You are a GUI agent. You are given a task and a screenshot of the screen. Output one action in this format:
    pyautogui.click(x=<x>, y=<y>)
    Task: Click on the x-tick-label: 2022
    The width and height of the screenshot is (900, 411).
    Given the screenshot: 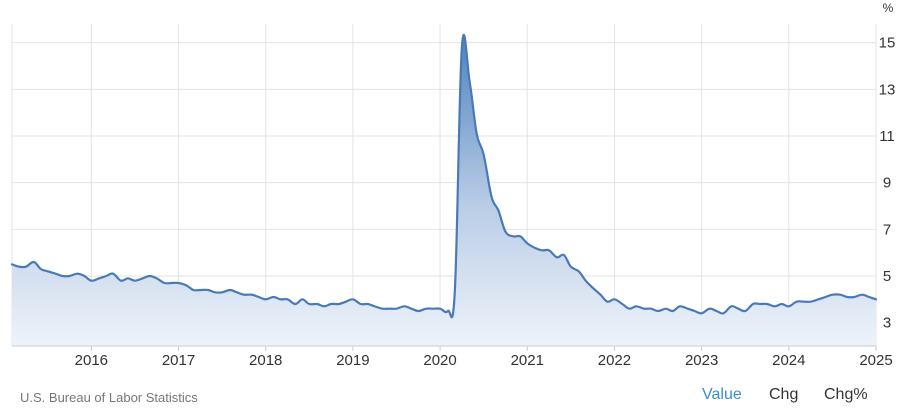 What is the action you would take?
    pyautogui.click(x=614, y=360)
    